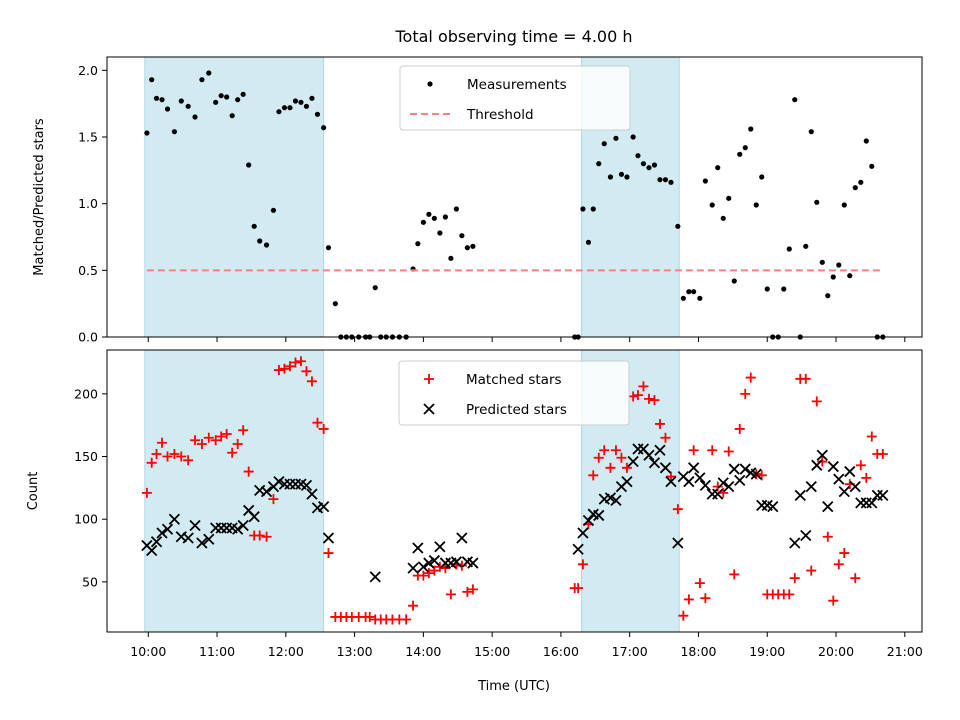  Describe the element at coordinates (516, 410) in the screenshot. I see `legend-label: Predicted stars` at that location.